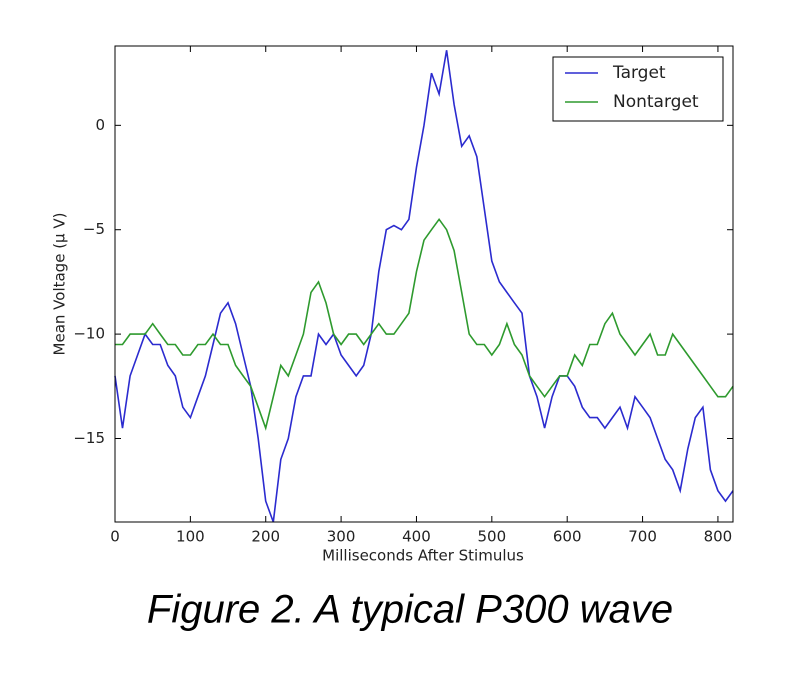  Describe the element at coordinates (115, 537) in the screenshot. I see `x-tick-label: 0` at that location.